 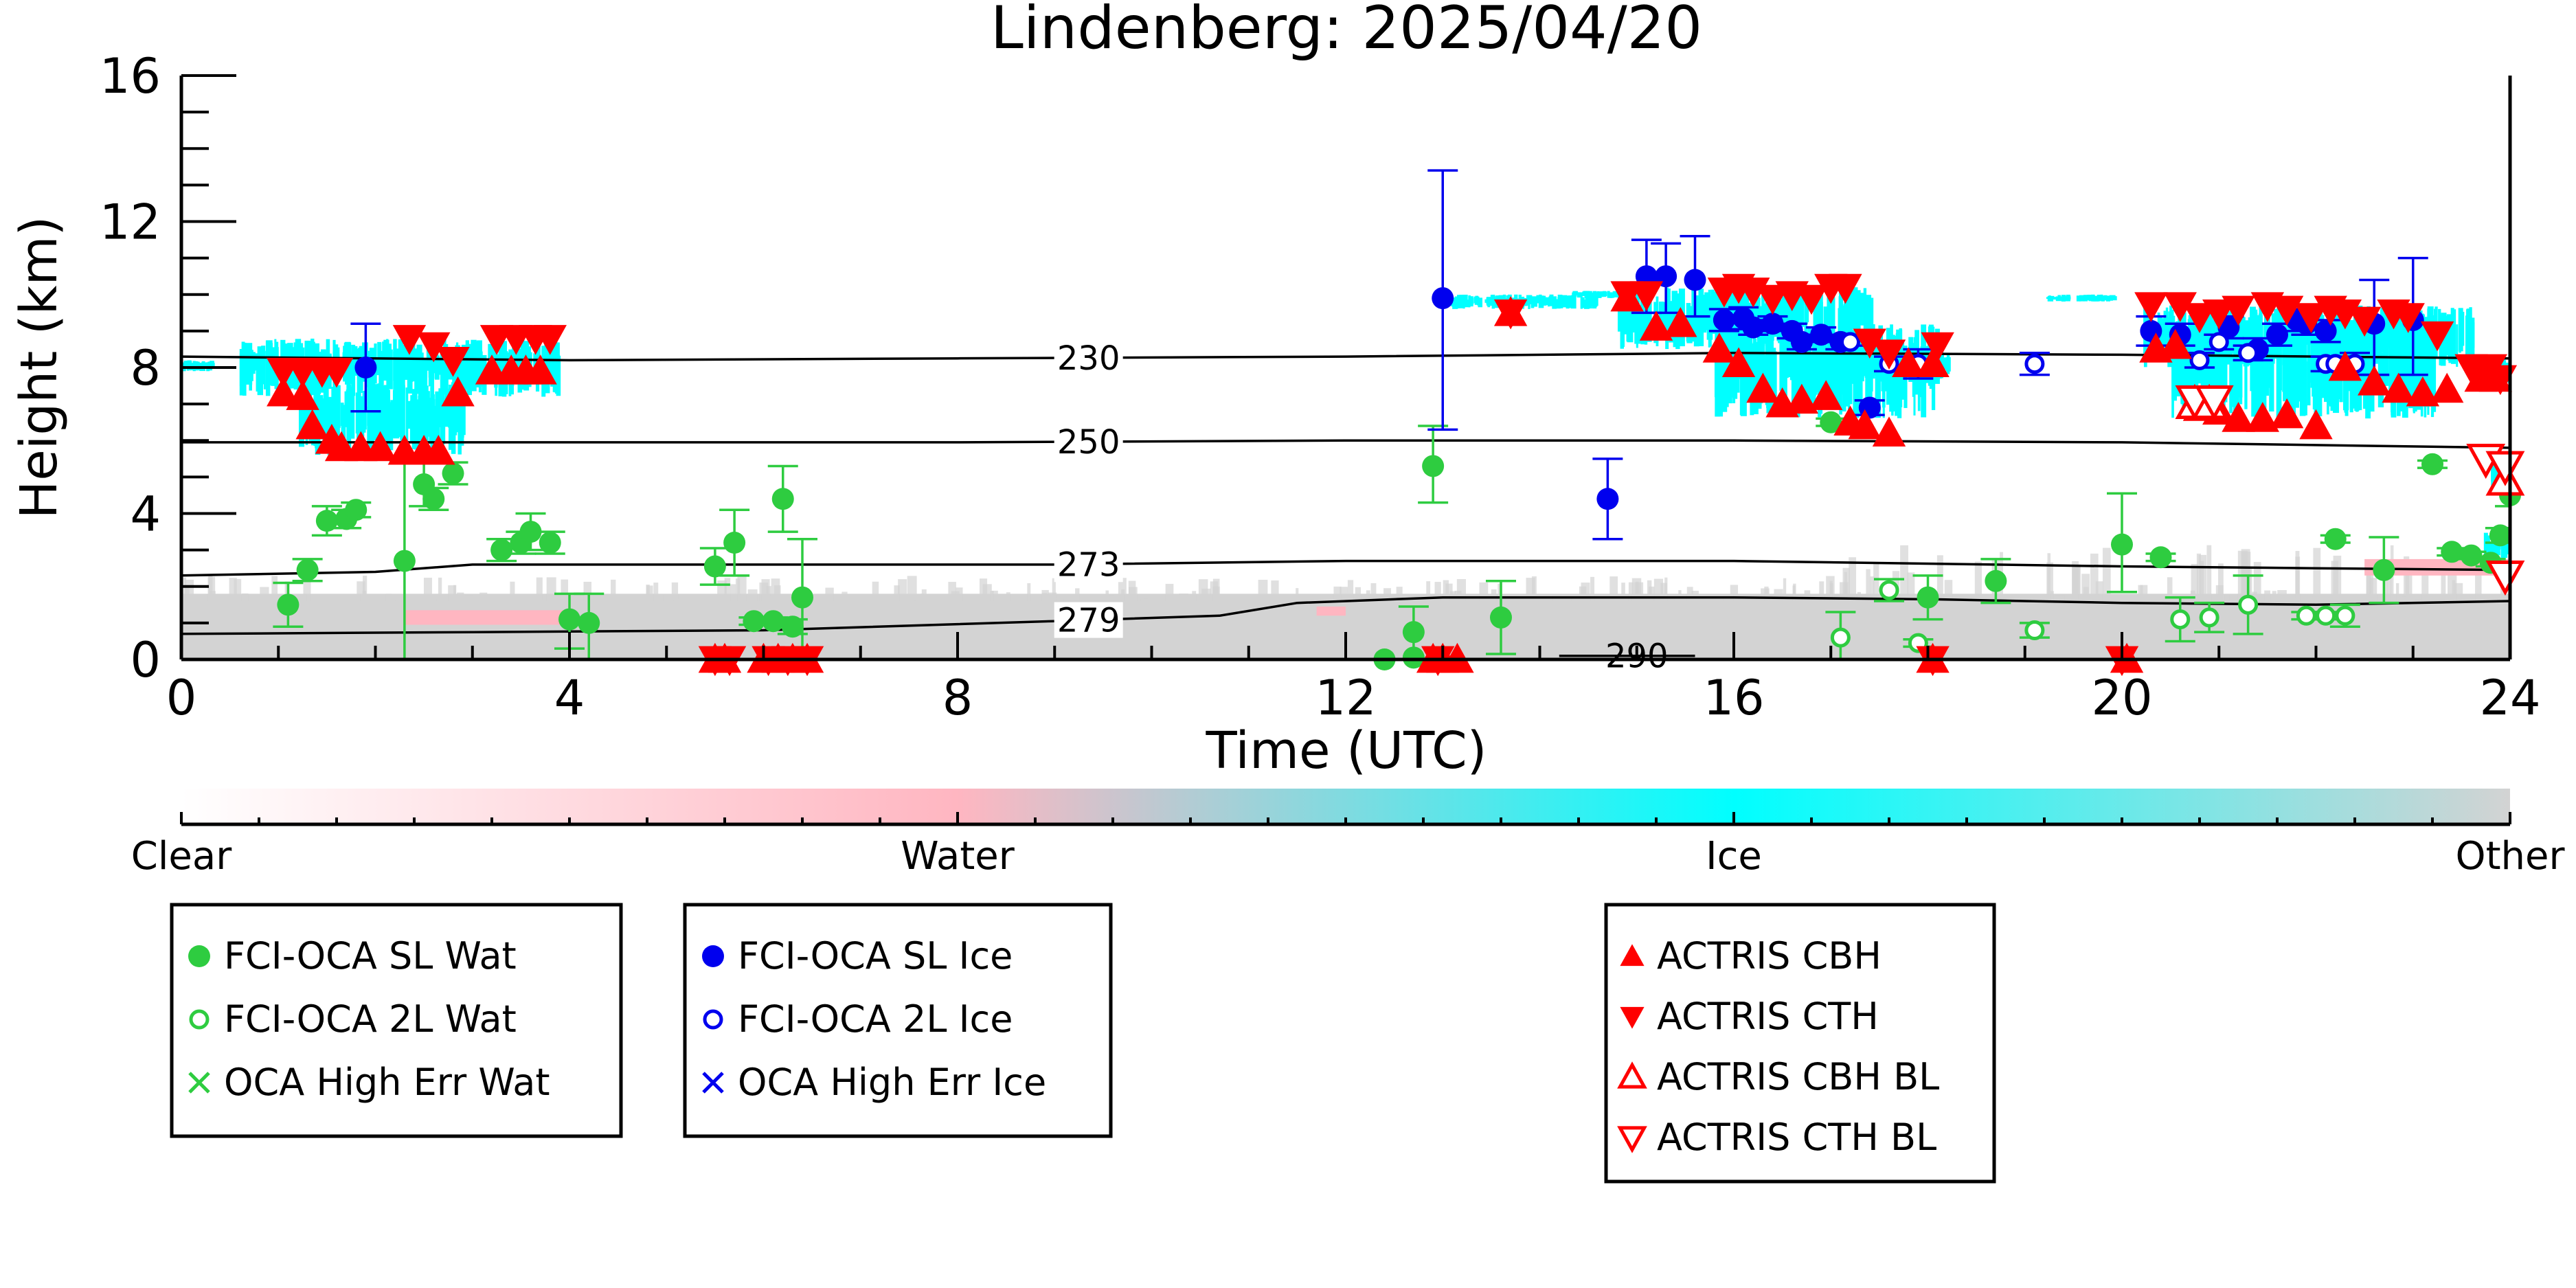 I want to click on legend-marker-fci-oca-sl-wat, so click(x=199, y=956).